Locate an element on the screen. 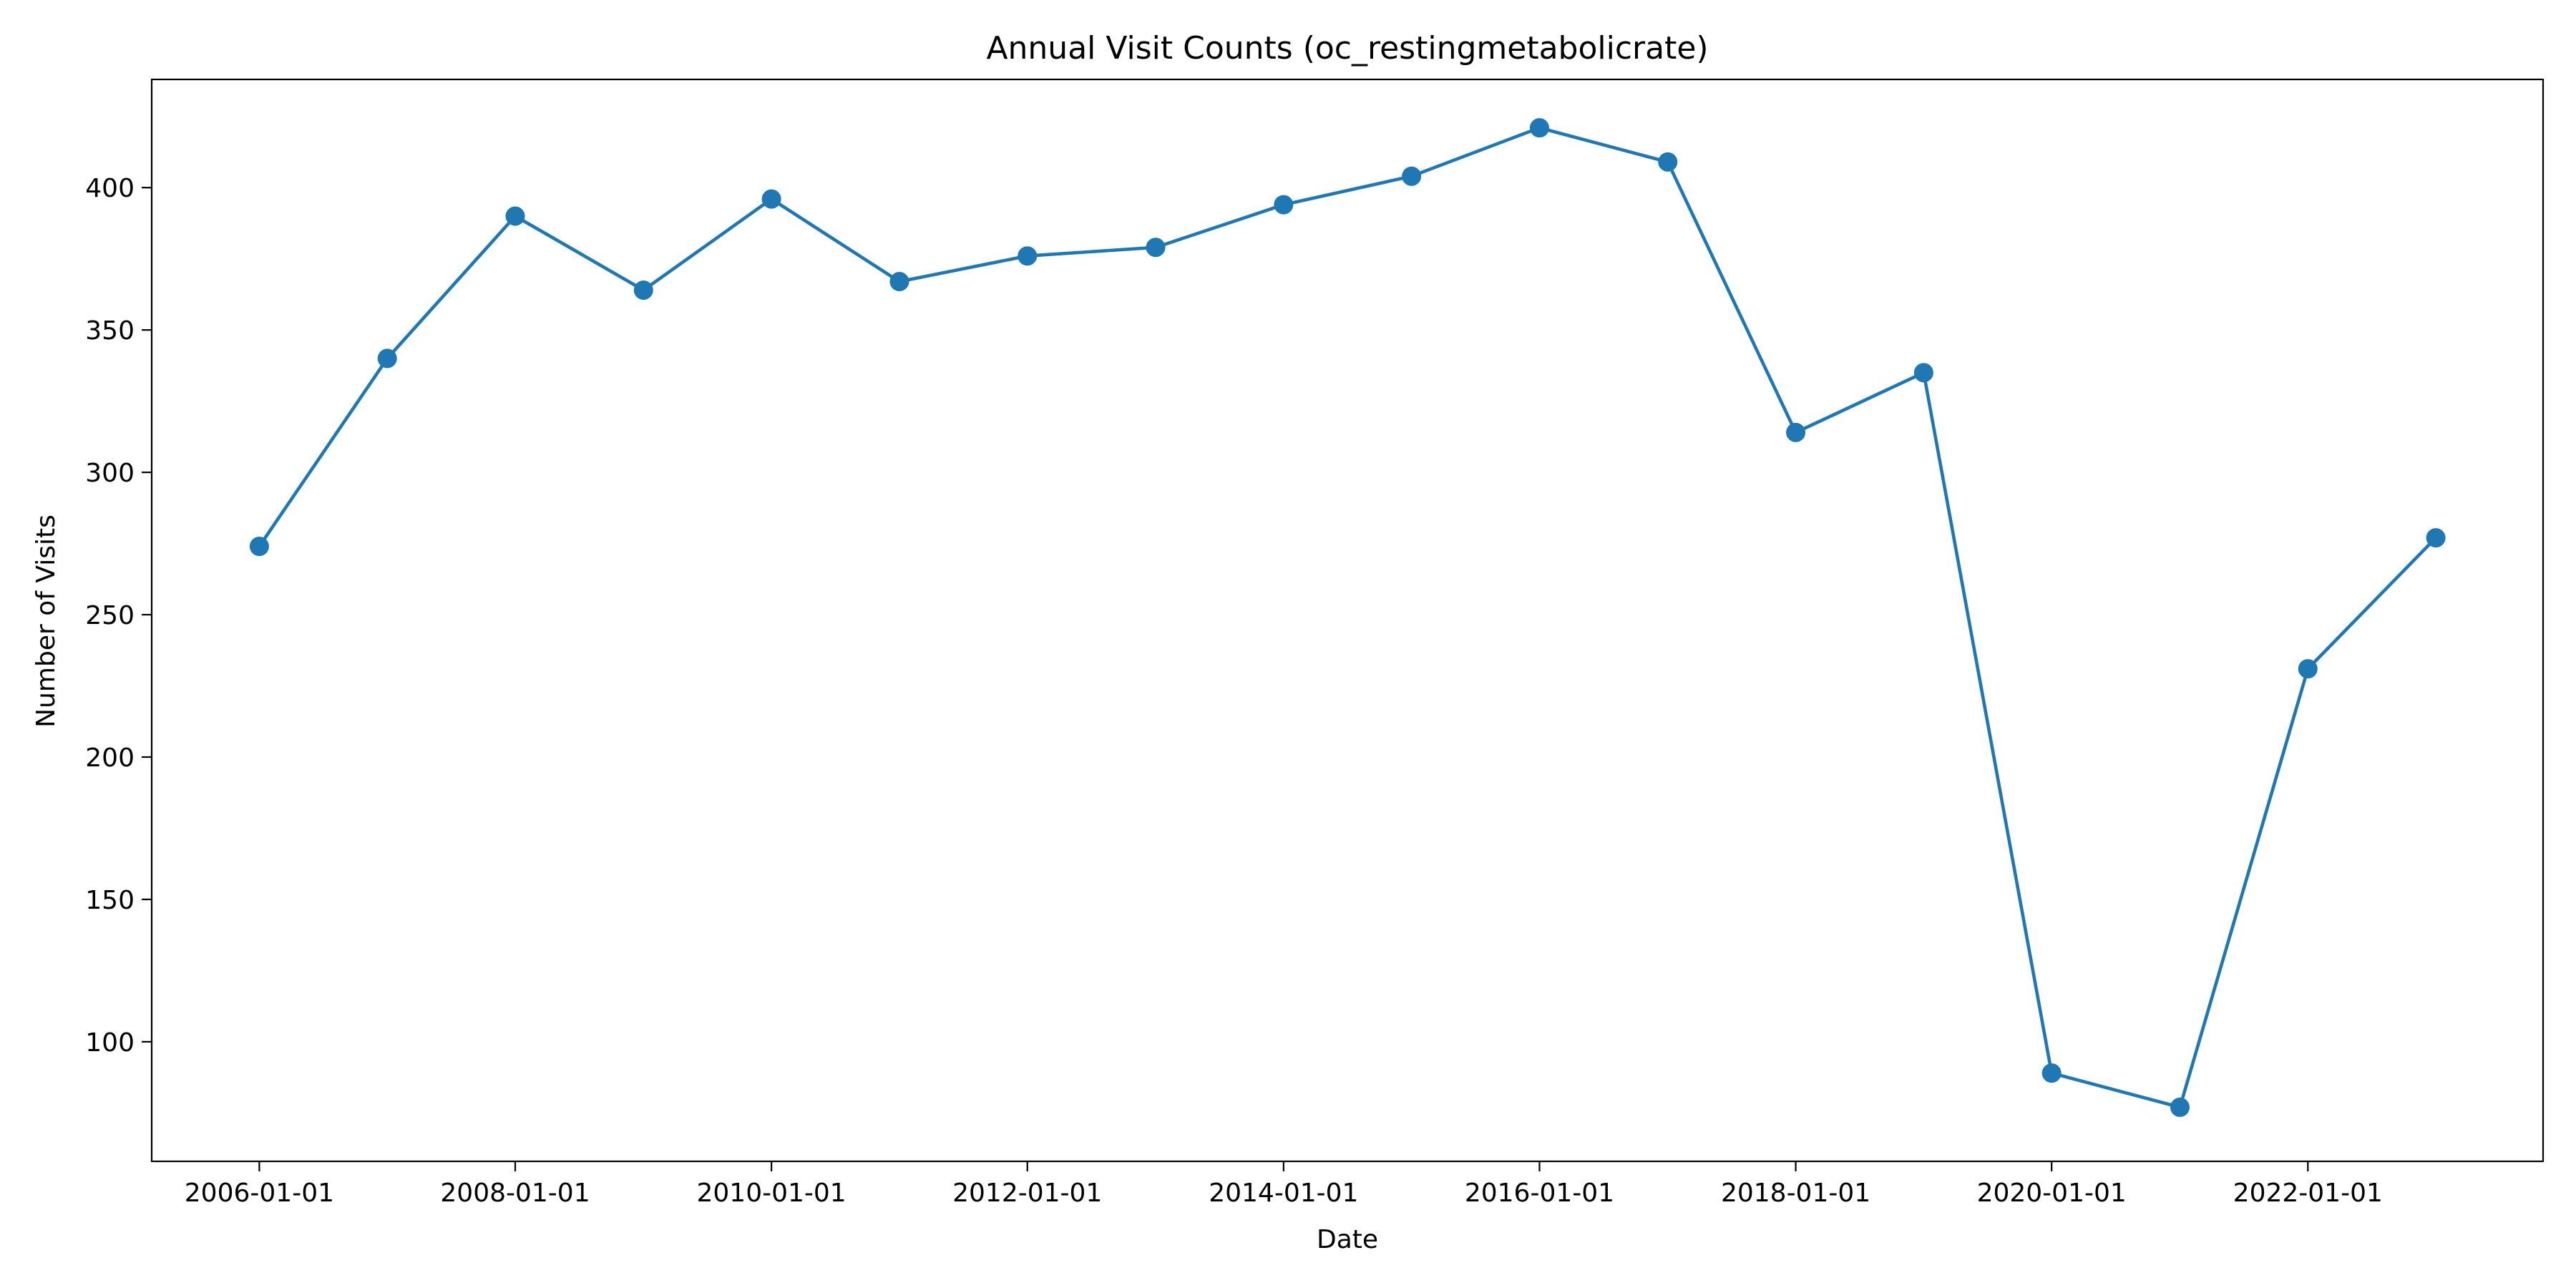 This screenshot has width=2576, height=1288. x-tick-label: 2020-01-01 is located at coordinates (2052, 1193).